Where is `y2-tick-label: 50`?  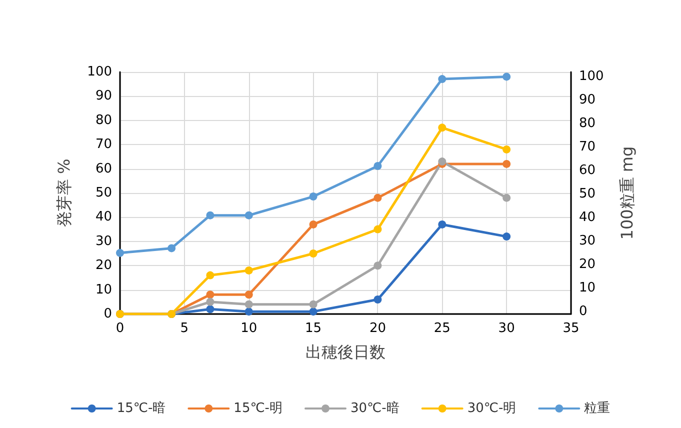
y2-tick-label: 50 is located at coordinates (587, 194).